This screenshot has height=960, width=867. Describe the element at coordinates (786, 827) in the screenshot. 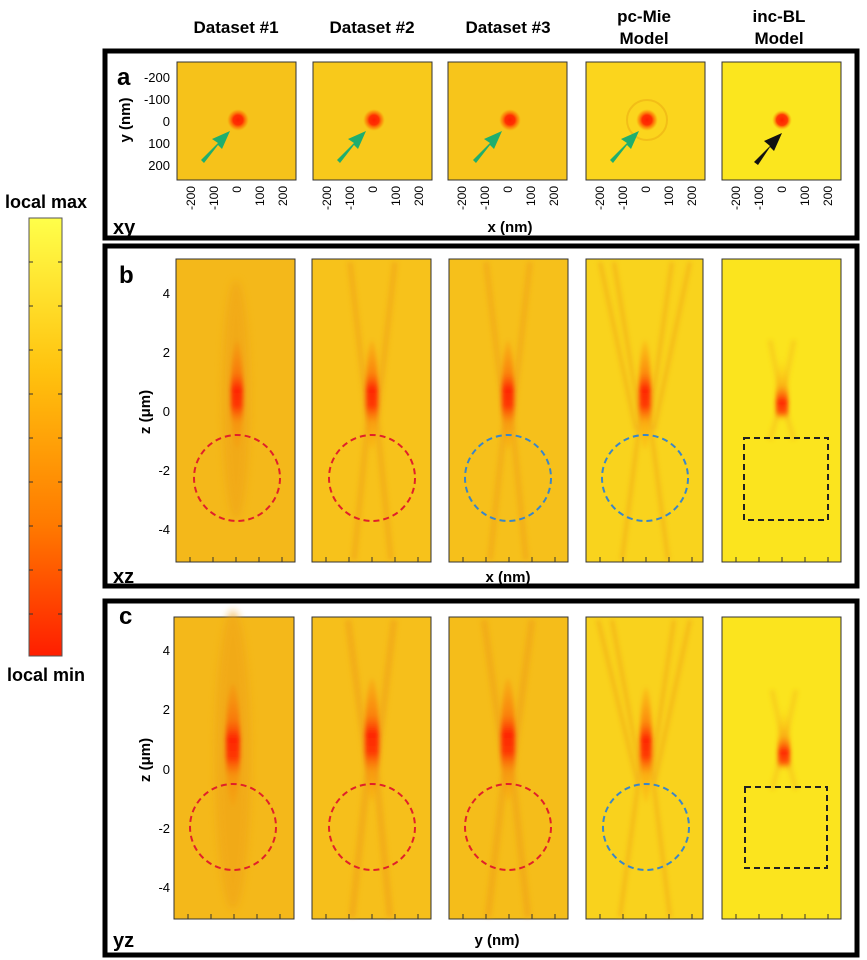

I see `panel-c-box` at that location.